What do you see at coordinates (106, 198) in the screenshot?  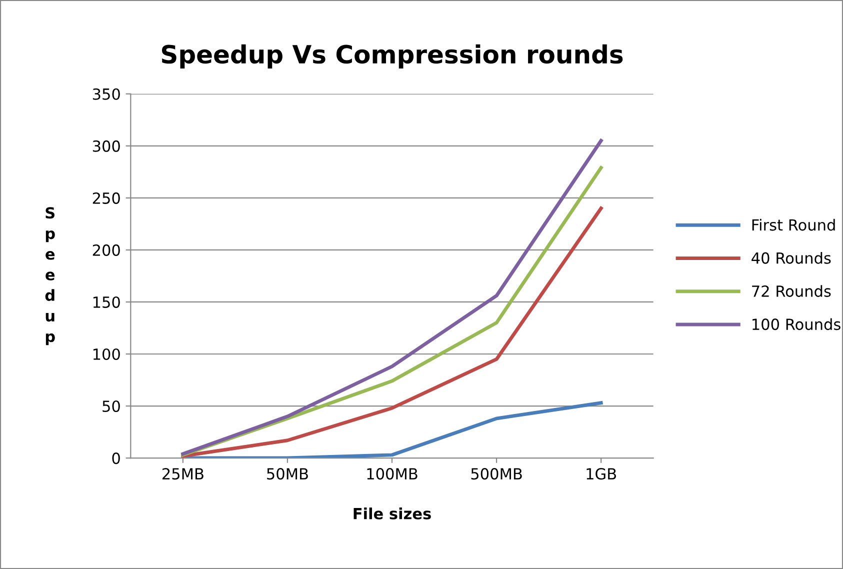 I see `y-tick-label: 250` at bounding box center [106, 198].